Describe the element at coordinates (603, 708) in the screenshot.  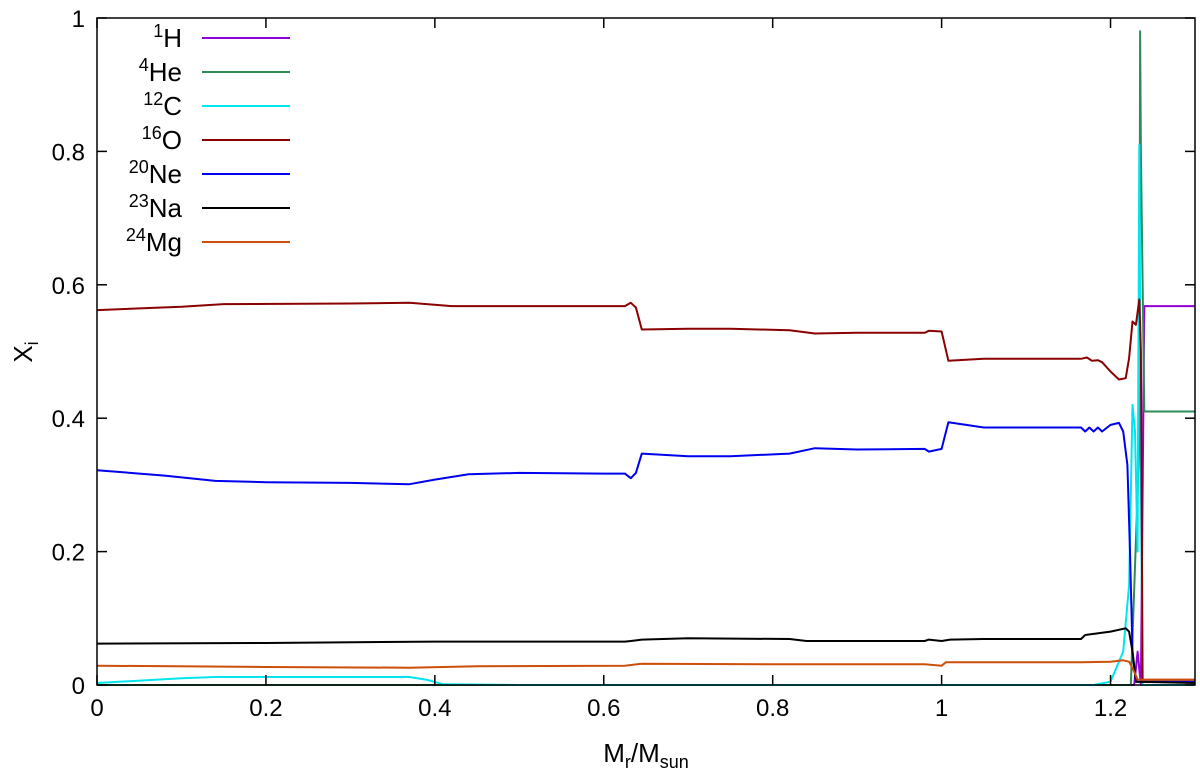
I see `x-tick-label: 0.6` at that location.